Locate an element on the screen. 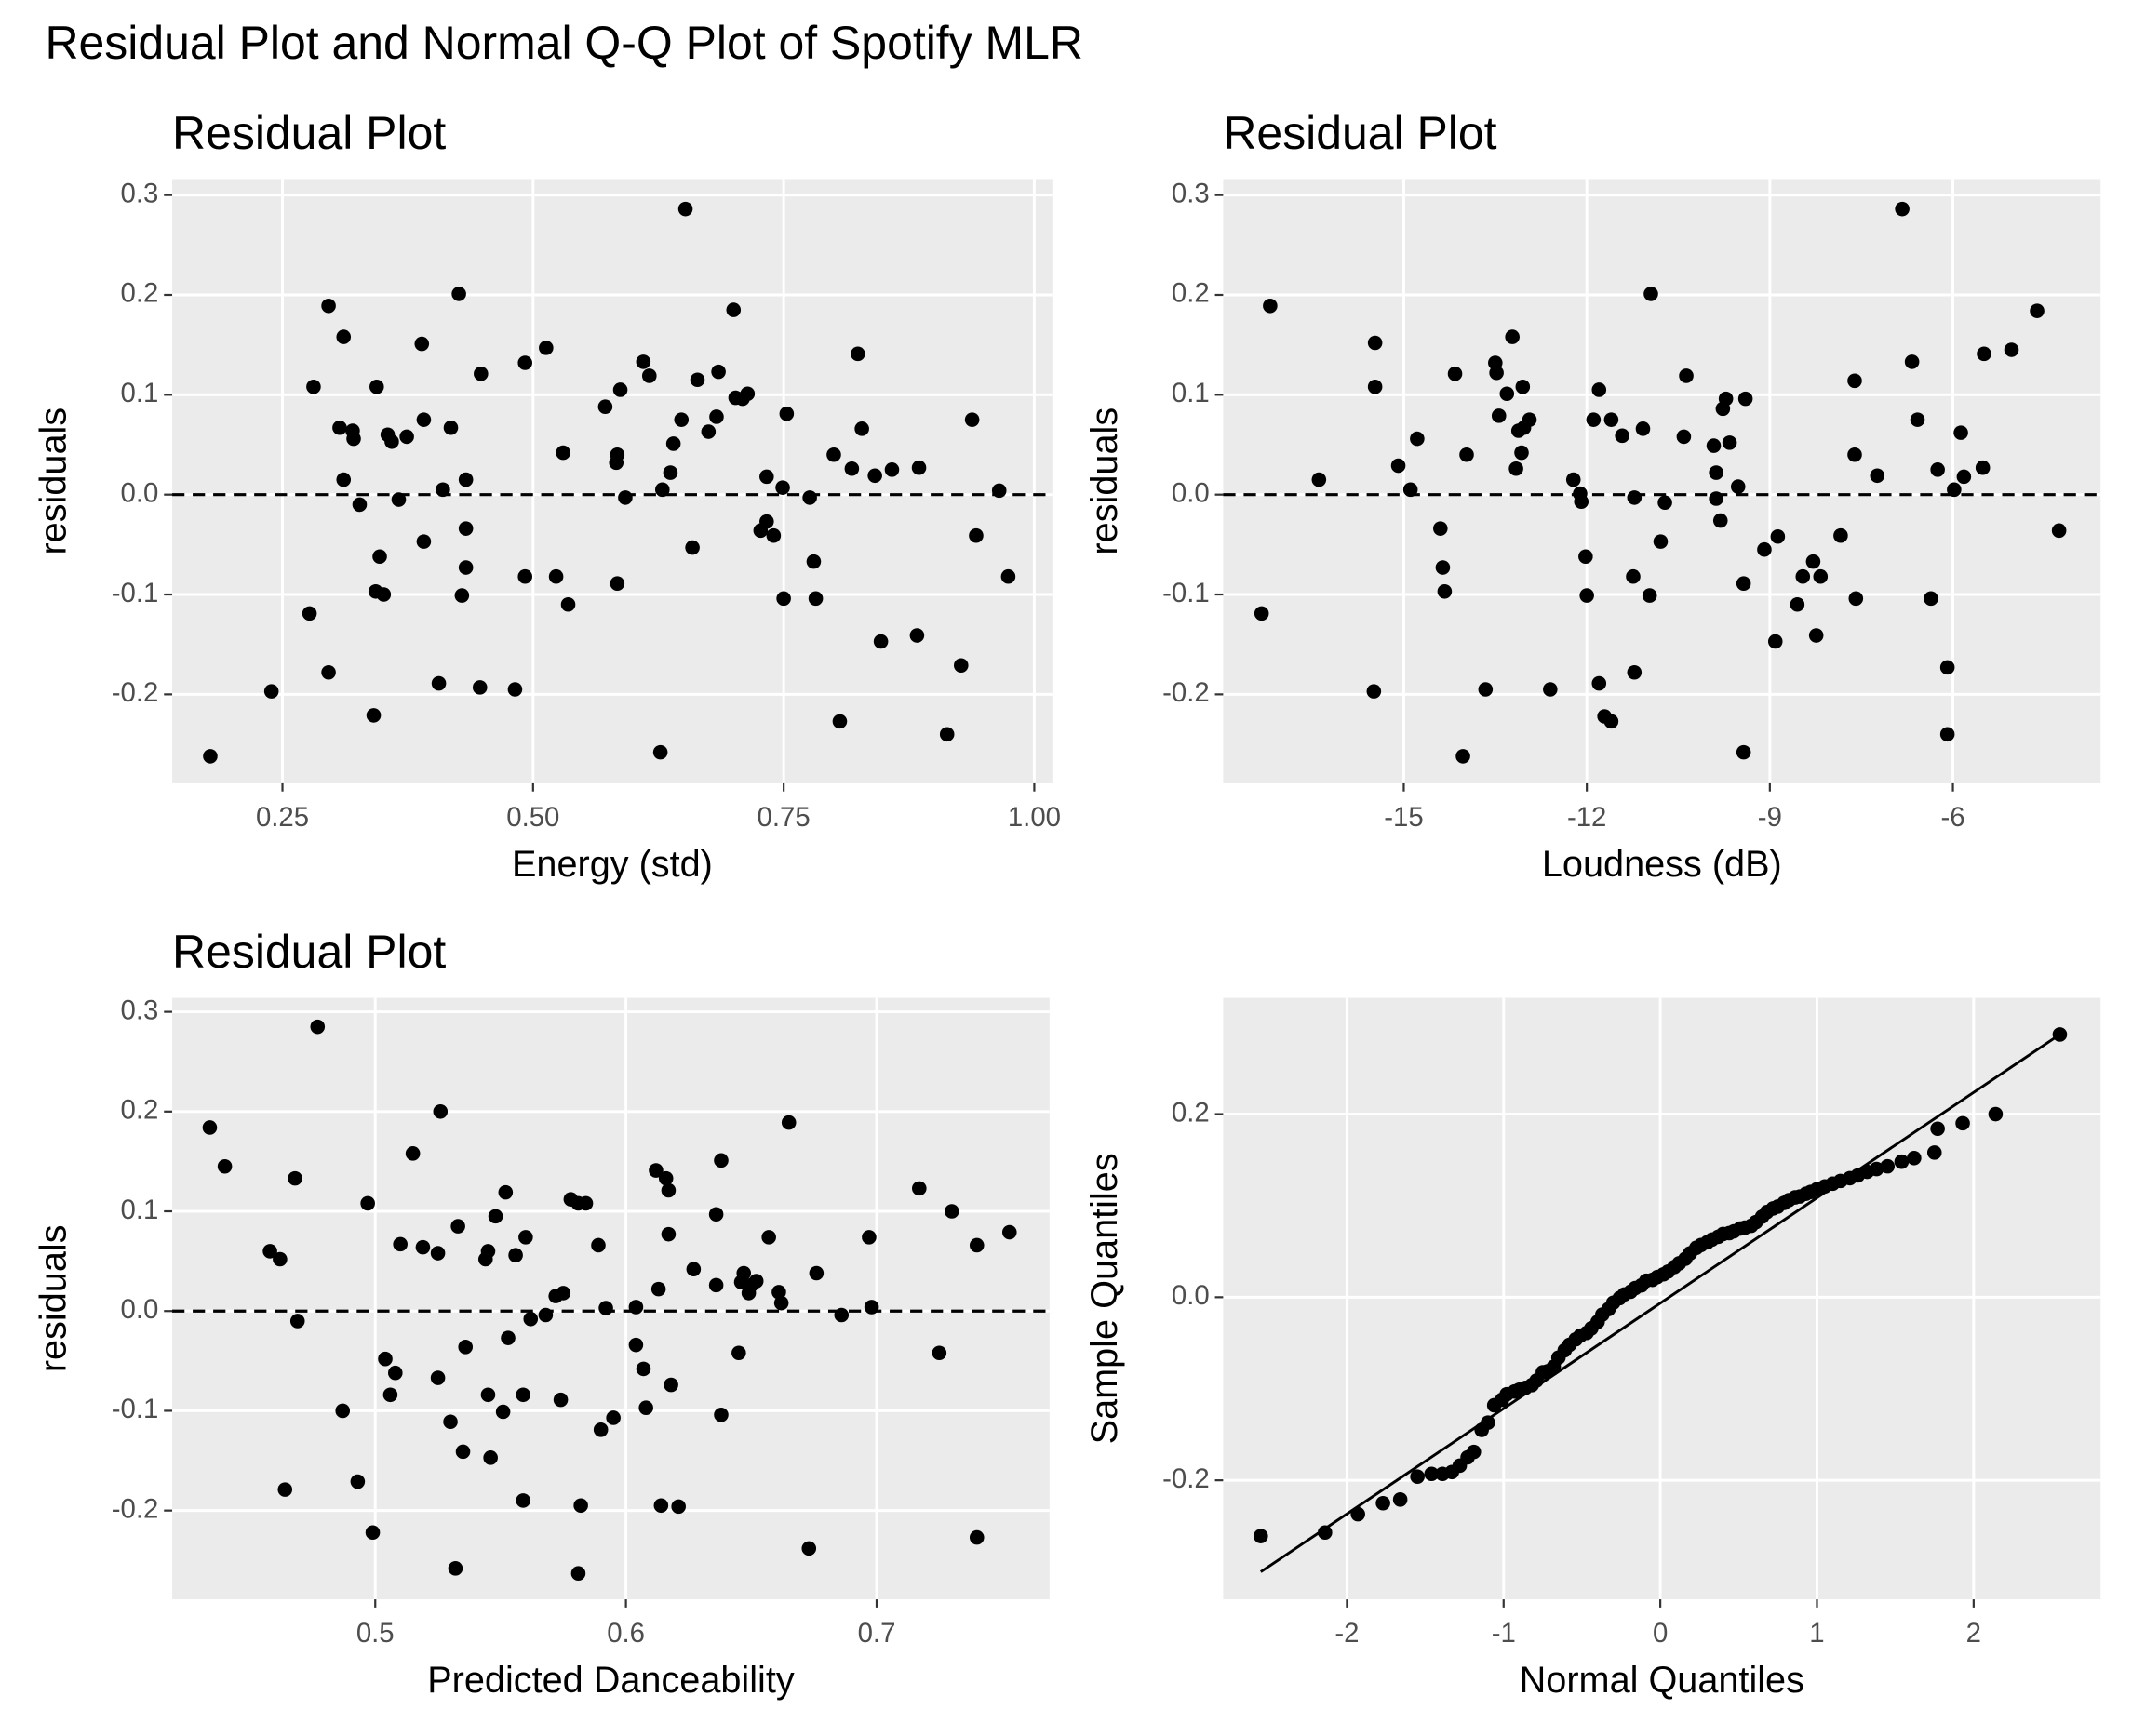 The height and width of the screenshot is (1736, 2132). plot-background is located at coordinates (612, 481).